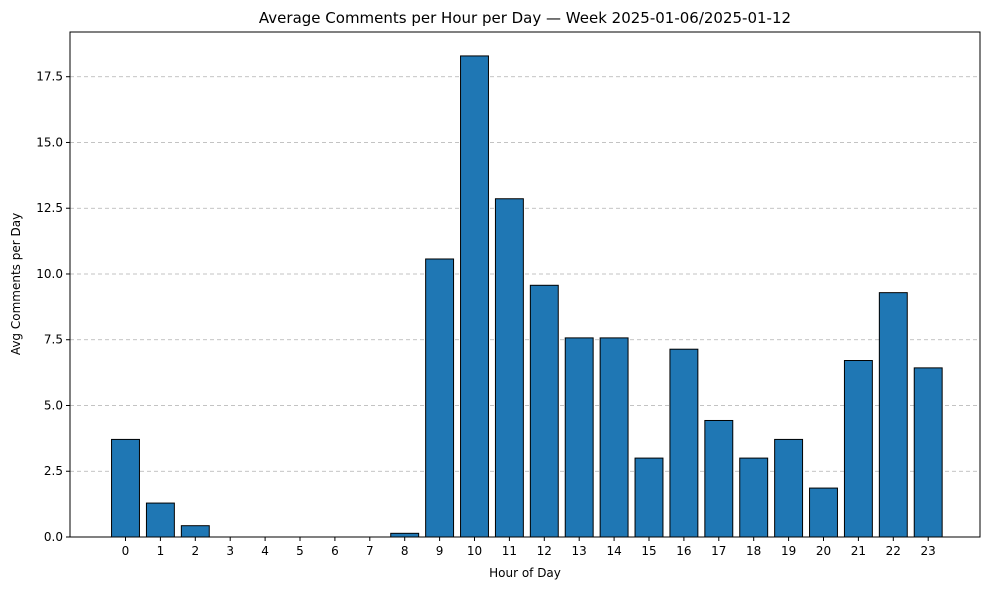 This screenshot has height=590, width=989. Describe the element at coordinates (893, 551) in the screenshot. I see `x-tick-label: 22` at that location.